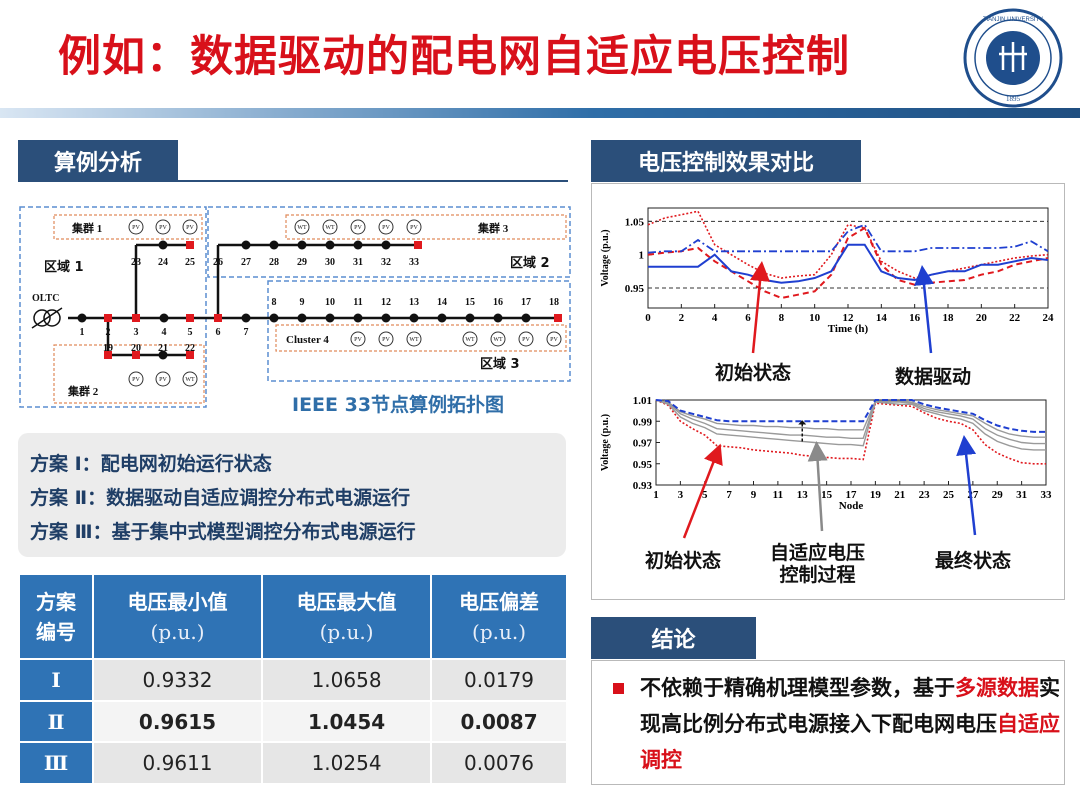  Describe the element at coordinates (851, 506) in the screenshot. I see `x-axis-label: Node` at that location.